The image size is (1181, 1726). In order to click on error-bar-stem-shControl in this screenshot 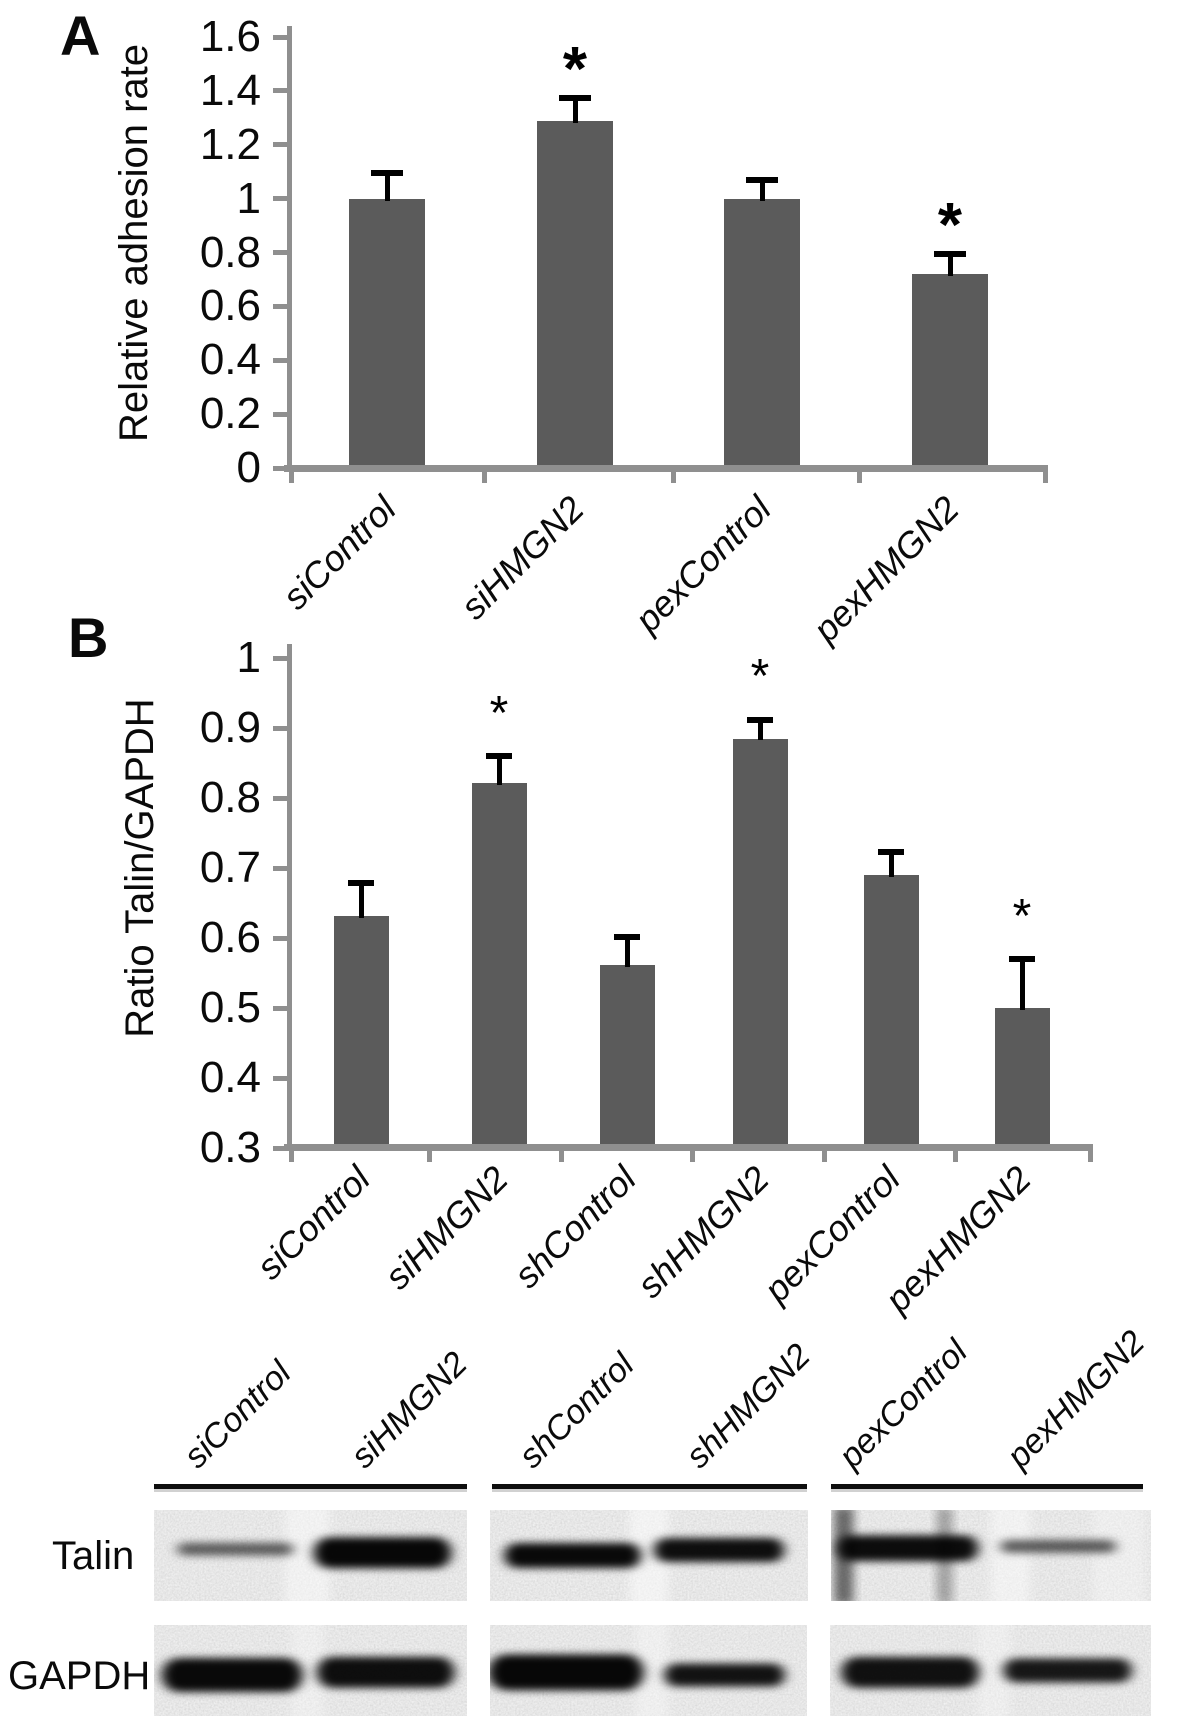, I will do `click(627, 951)`.